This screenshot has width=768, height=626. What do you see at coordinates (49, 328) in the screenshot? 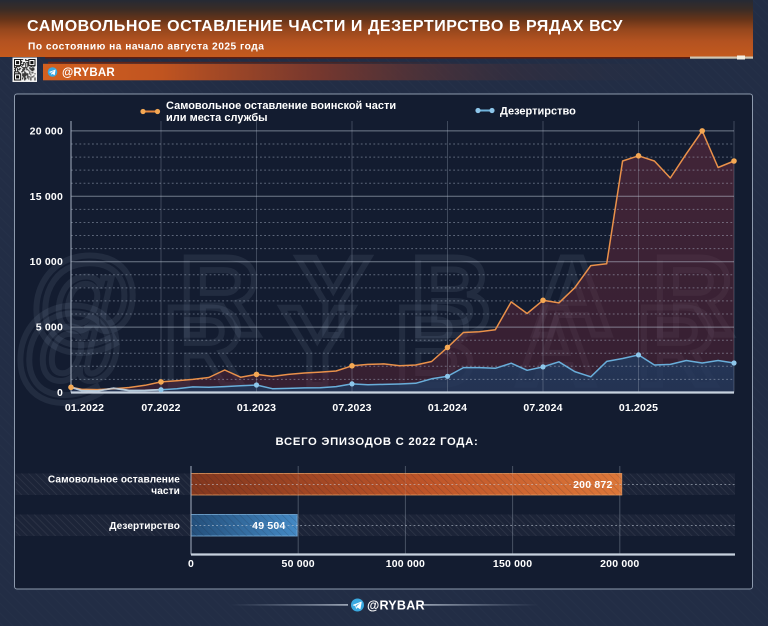
I see `svg-text: 5 000` at bounding box center [49, 328].